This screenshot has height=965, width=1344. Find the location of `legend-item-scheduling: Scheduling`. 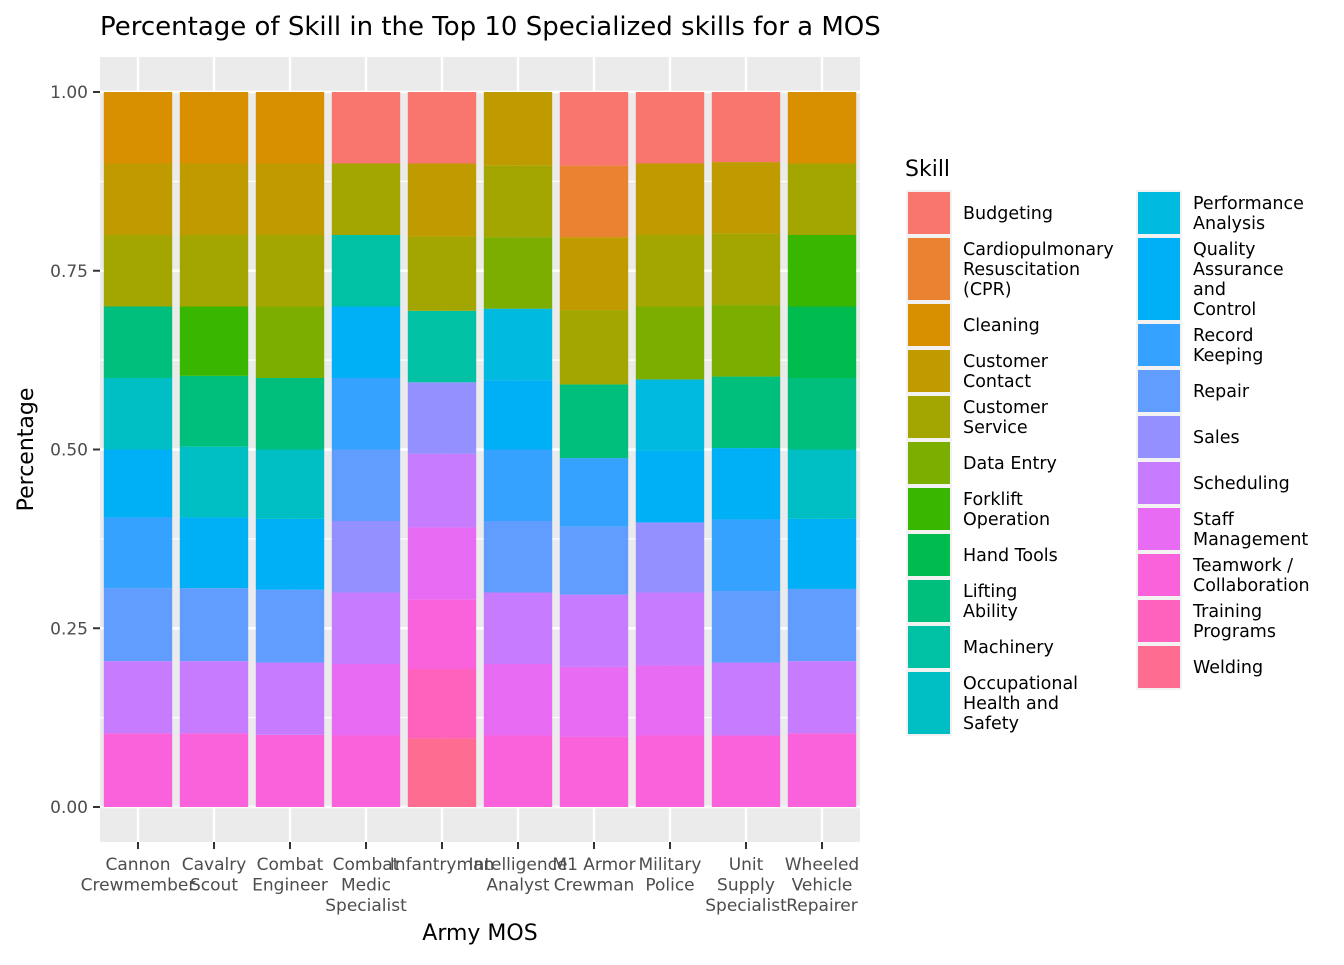

legend-item-scheduling: Scheduling is located at coordinates (1213, 483).